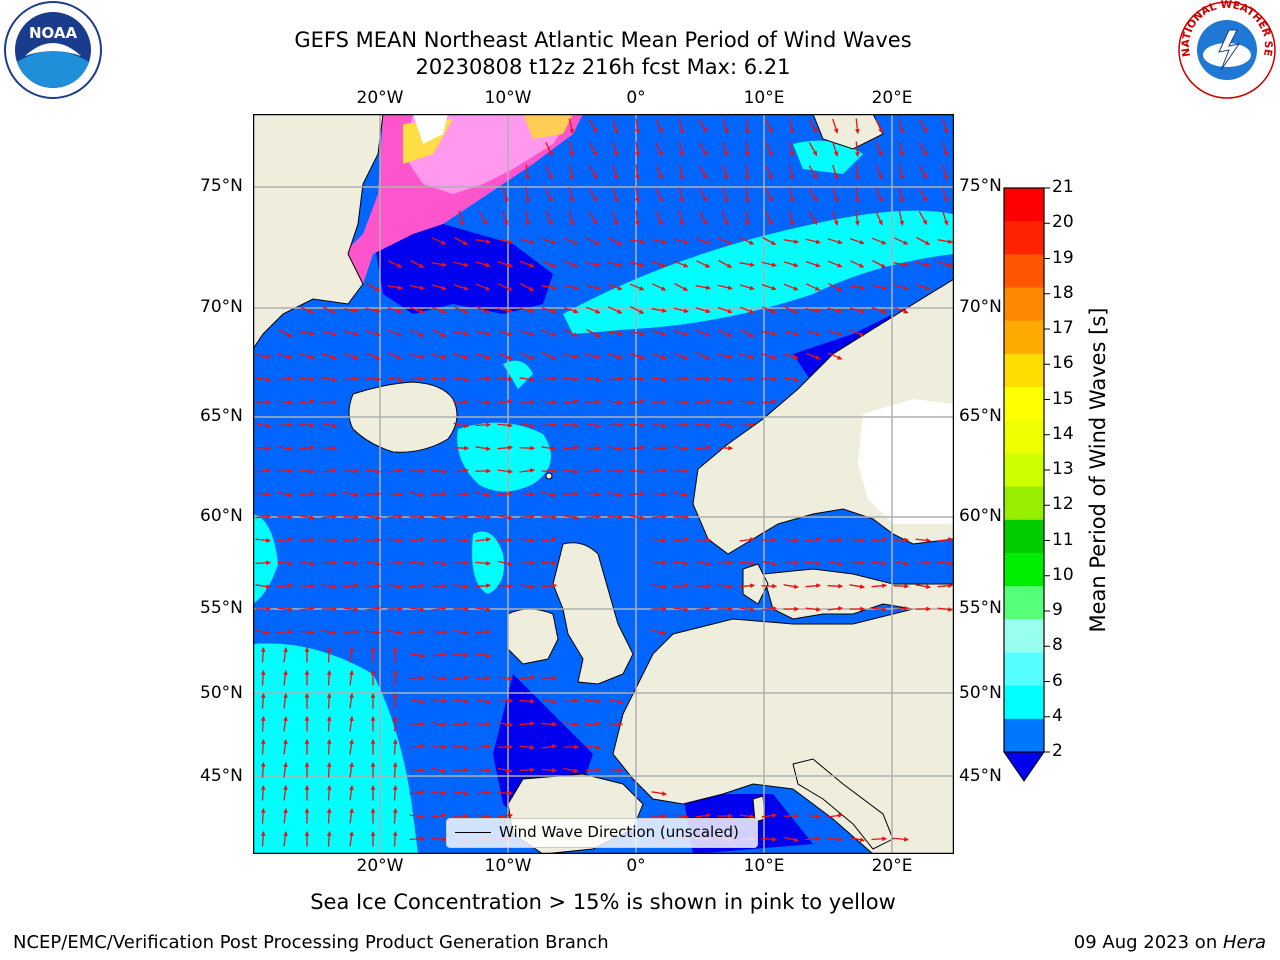  I want to click on colorbar-tick-label: 19, so click(1063, 257).